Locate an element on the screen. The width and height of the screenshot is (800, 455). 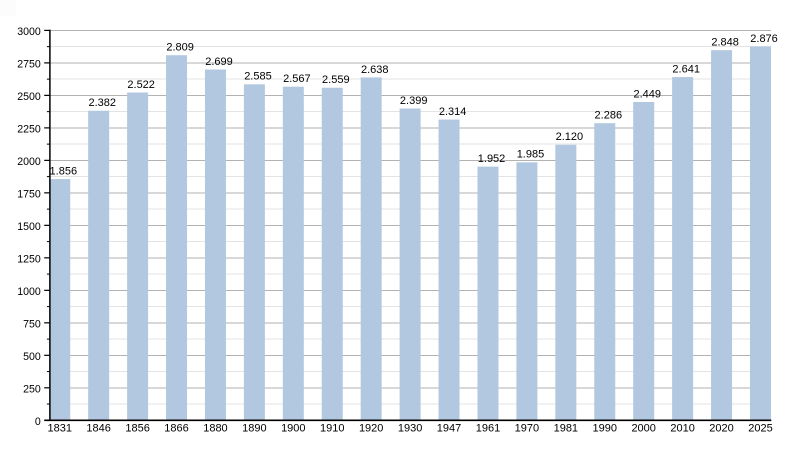
svg-text: 2.638 is located at coordinates (375, 70).